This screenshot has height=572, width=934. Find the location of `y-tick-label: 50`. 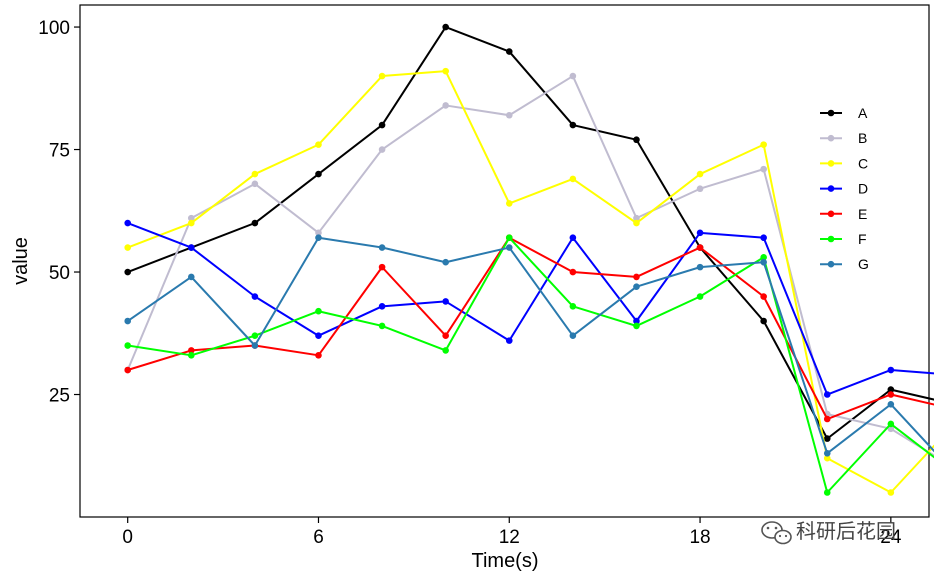

y-tick-label: 50 is located at coordinates (59, 273).